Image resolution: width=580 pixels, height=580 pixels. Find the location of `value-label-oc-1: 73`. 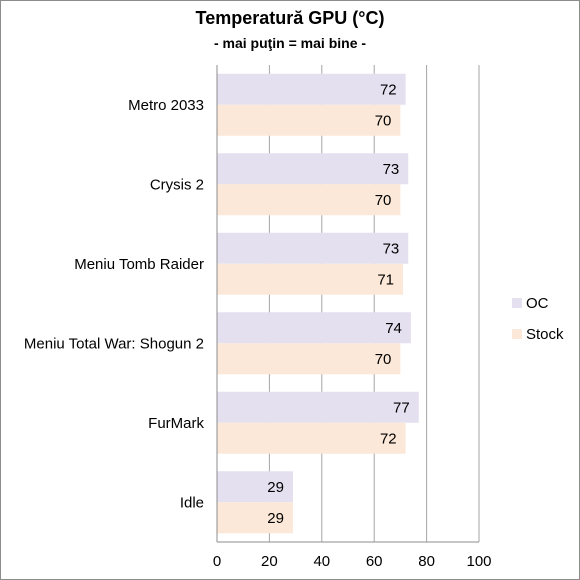

value-label-oc-1: 73 is located at coordinates (391, 169).